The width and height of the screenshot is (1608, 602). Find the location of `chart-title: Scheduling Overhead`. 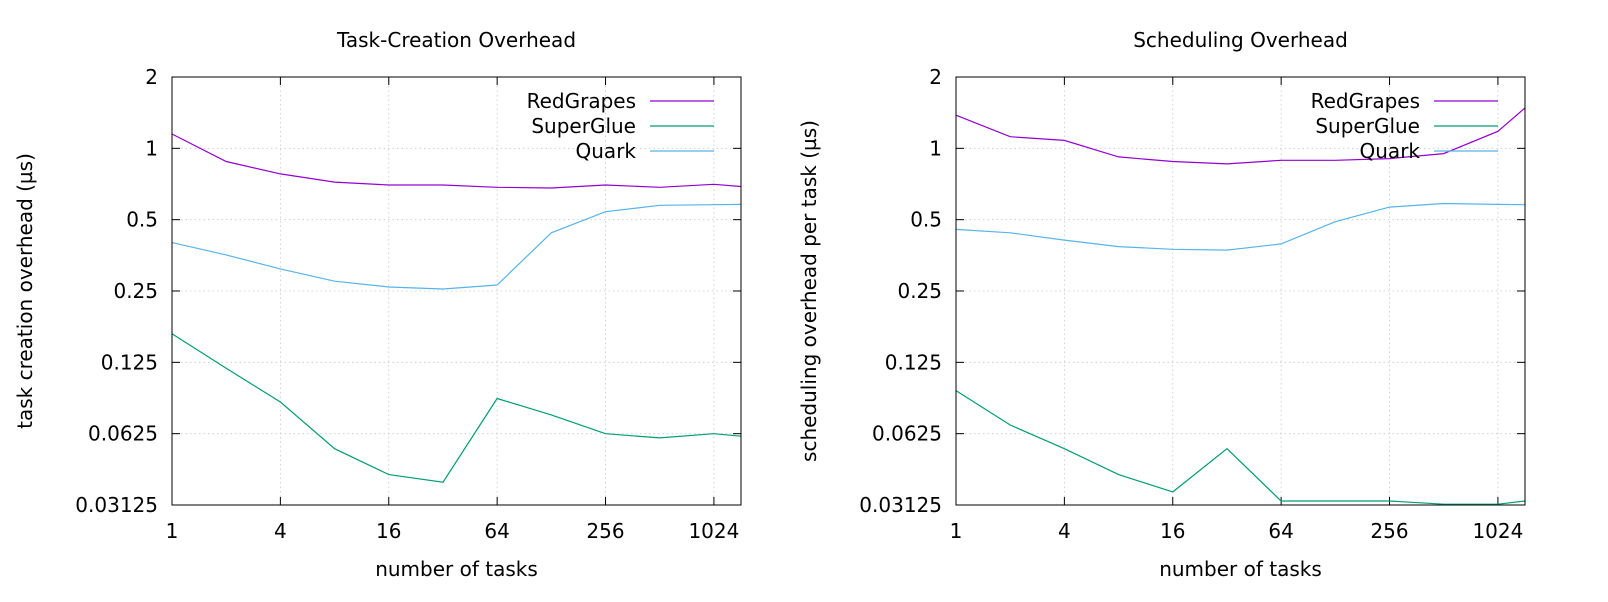

chart-title: Scheduling Overhead is located at coordinates (1240, 40).